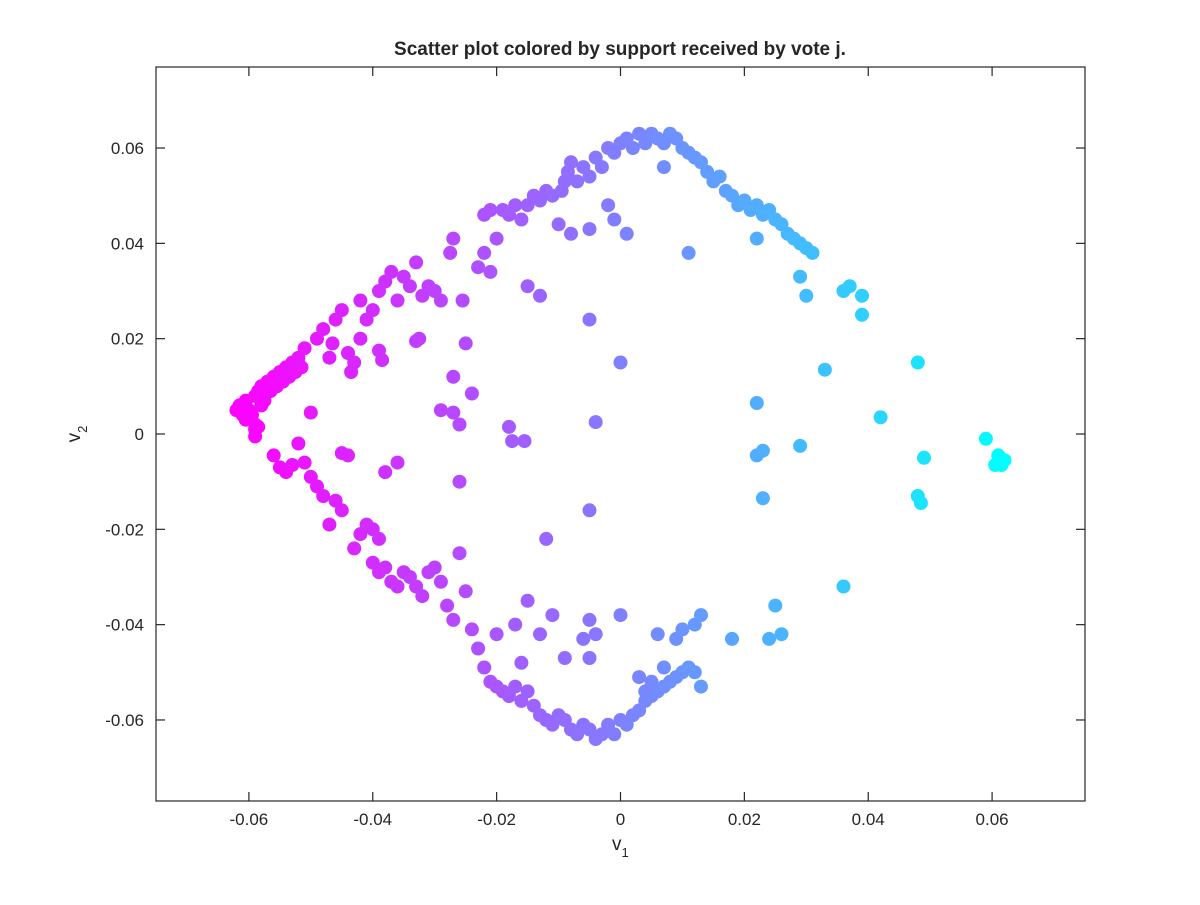 Image resolution: width=1200 pixels, height=905 pixels. I want to click on x-tick-label-4: 0.02, so click(744, 819).